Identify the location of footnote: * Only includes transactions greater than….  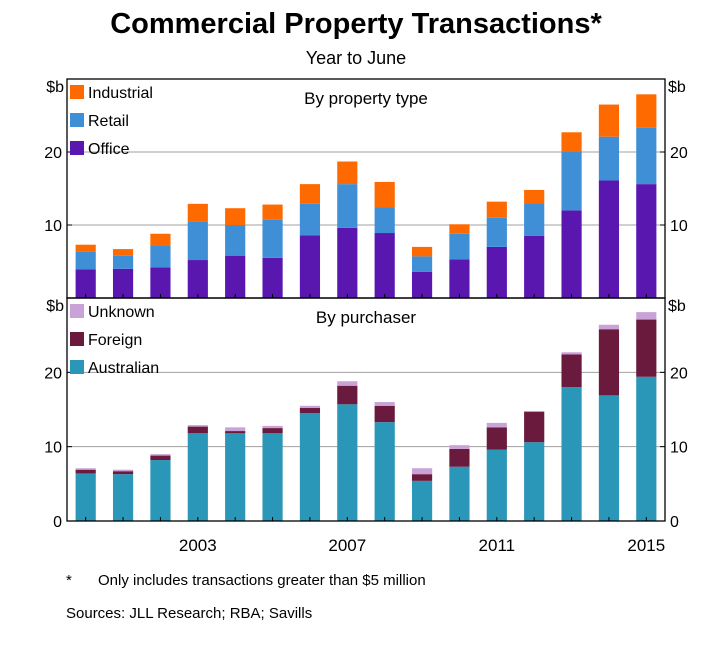
(246, 580).